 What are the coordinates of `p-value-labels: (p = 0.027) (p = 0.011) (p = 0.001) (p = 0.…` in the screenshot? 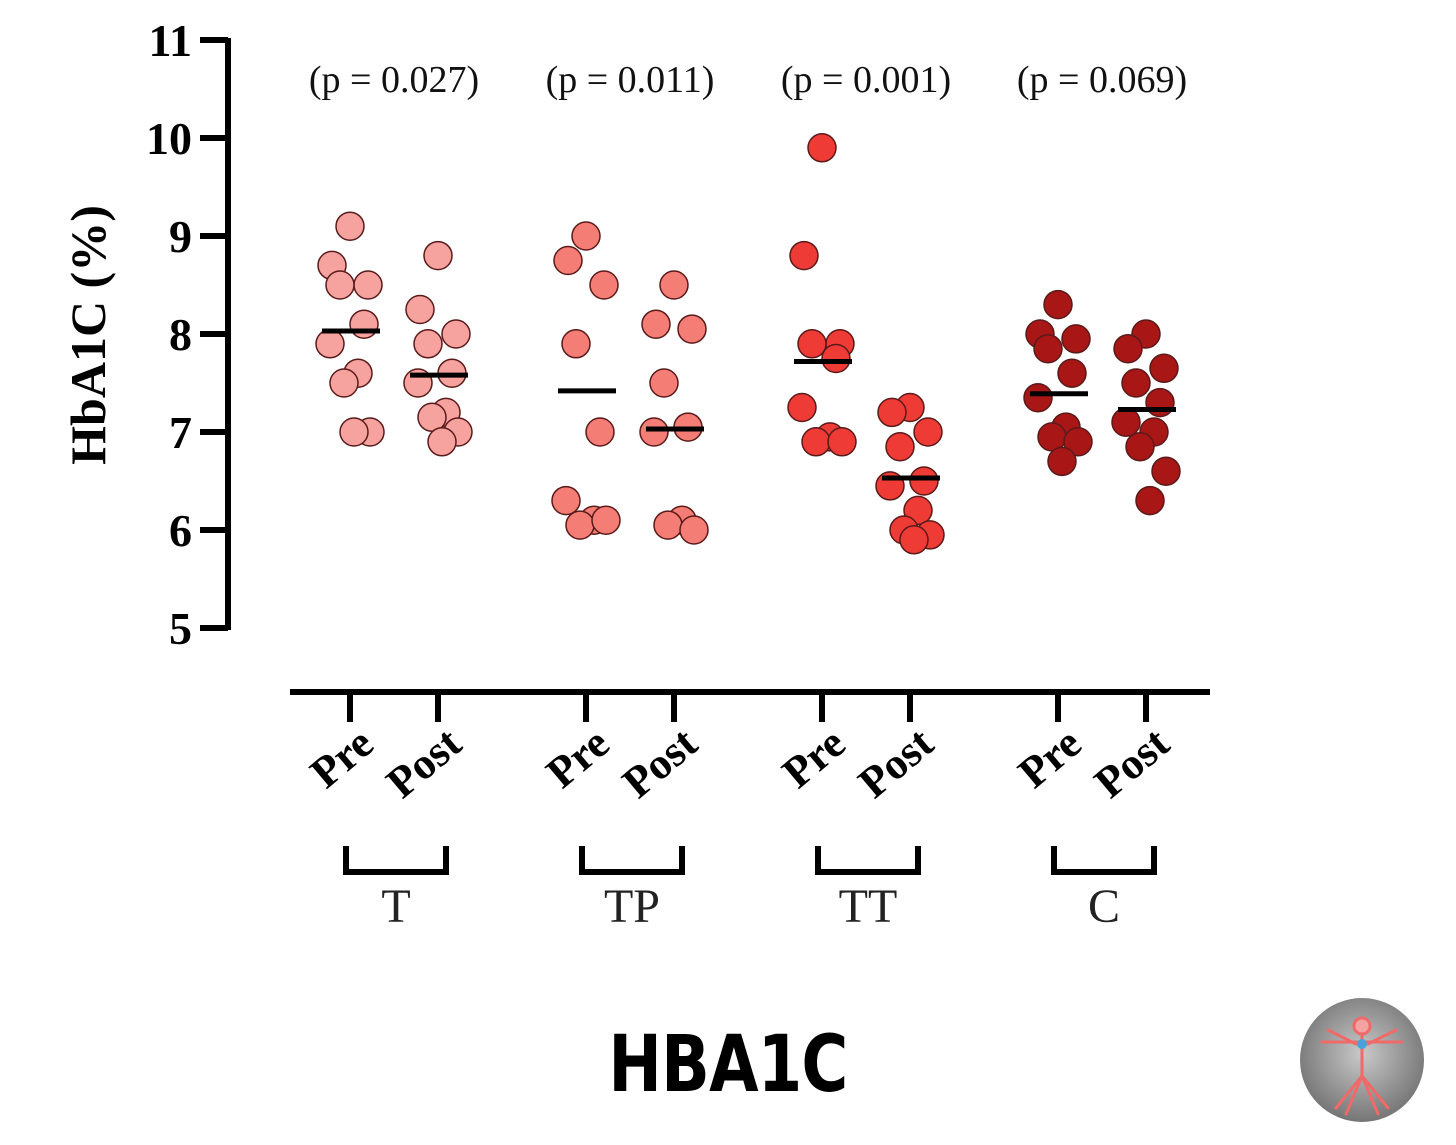 It's located at (748, 80).